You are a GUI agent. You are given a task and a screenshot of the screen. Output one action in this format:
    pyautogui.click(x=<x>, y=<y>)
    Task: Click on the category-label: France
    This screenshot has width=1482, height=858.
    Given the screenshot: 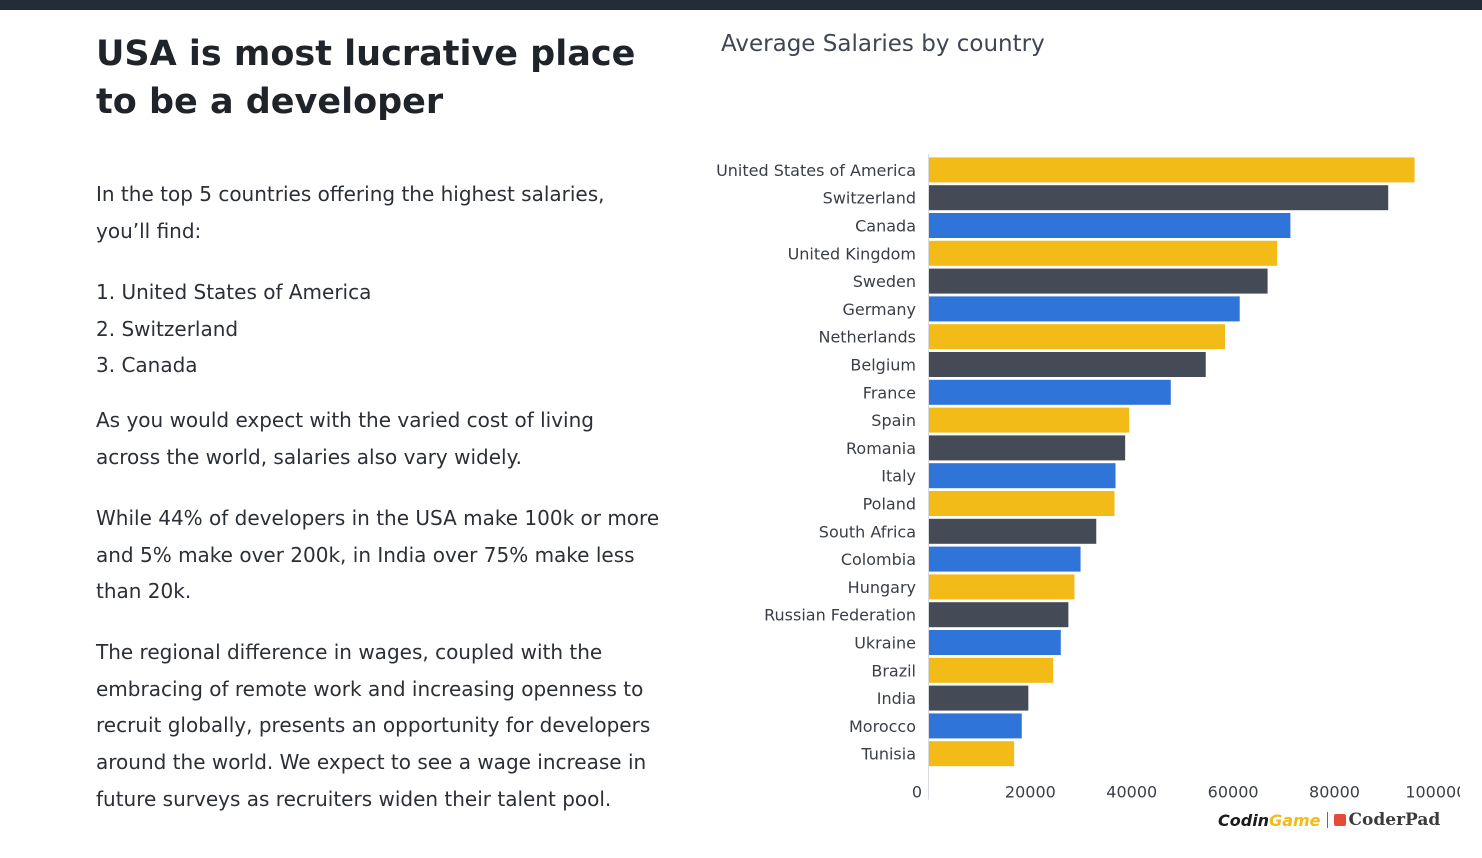 What is the action you would take?
    pyautogui.click(x=889, y=392)
    